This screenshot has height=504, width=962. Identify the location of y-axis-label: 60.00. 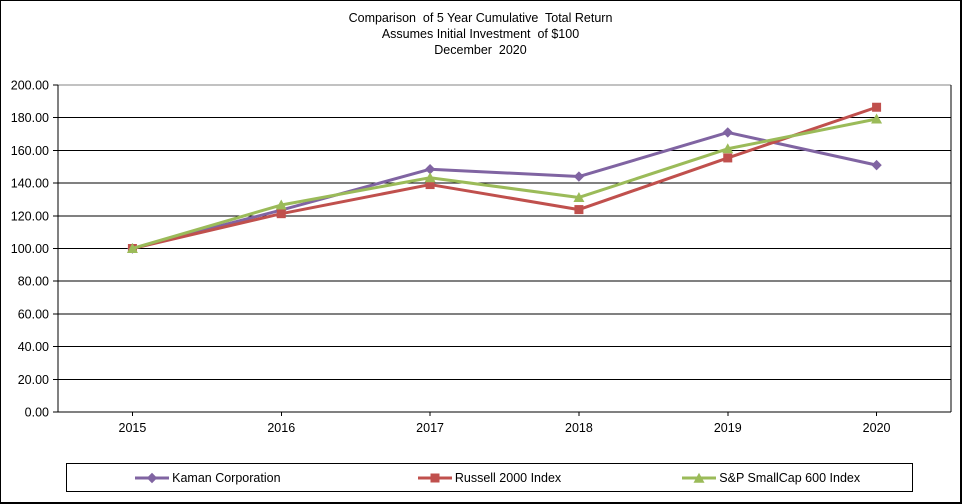
(33, 314).